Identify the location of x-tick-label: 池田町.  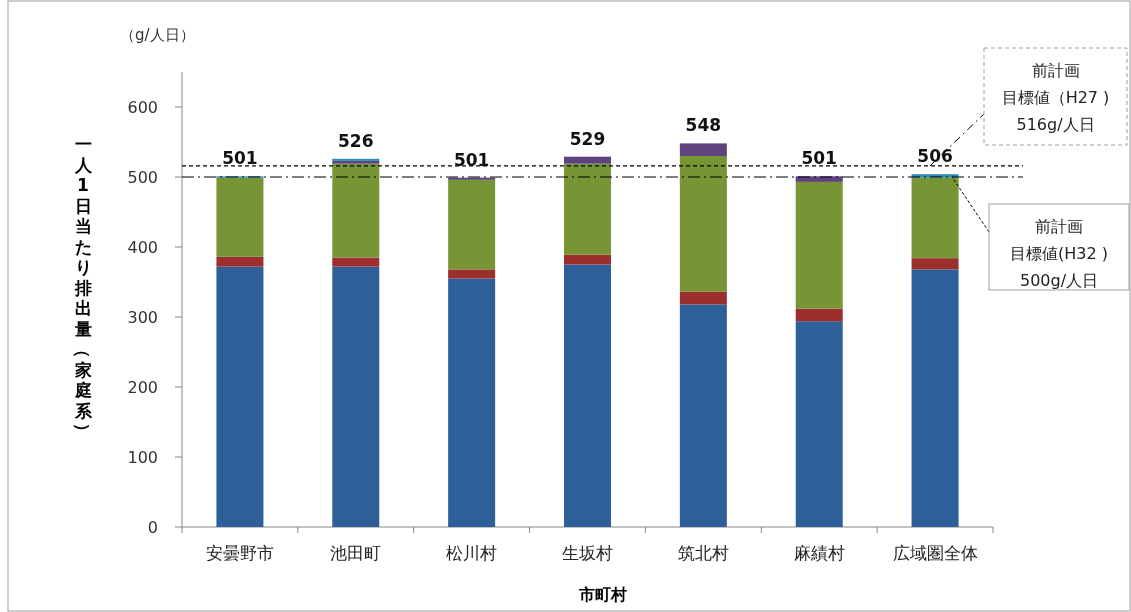
(356, 553).